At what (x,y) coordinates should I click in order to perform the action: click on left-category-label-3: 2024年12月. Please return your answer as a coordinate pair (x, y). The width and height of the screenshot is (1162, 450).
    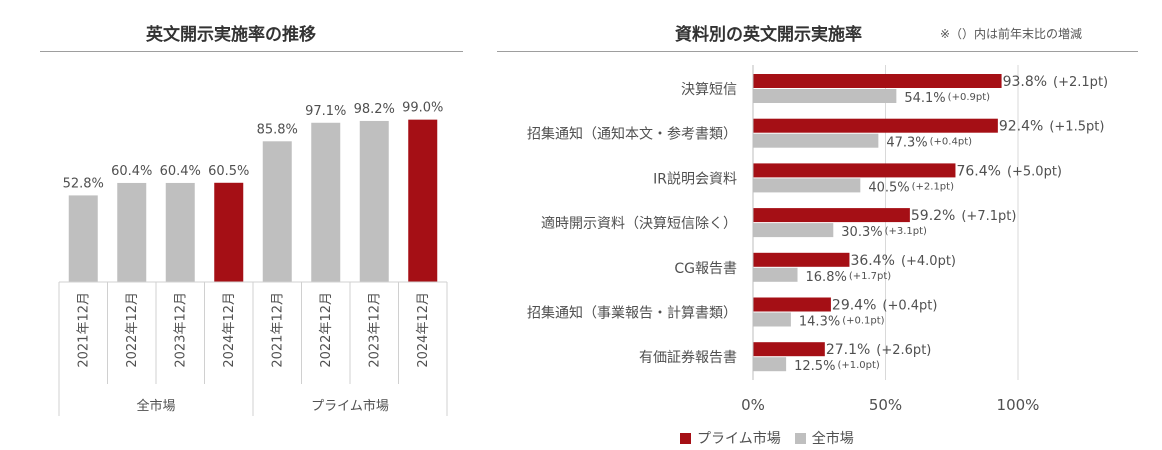
    Looking at the image, I should click on (229, 330).